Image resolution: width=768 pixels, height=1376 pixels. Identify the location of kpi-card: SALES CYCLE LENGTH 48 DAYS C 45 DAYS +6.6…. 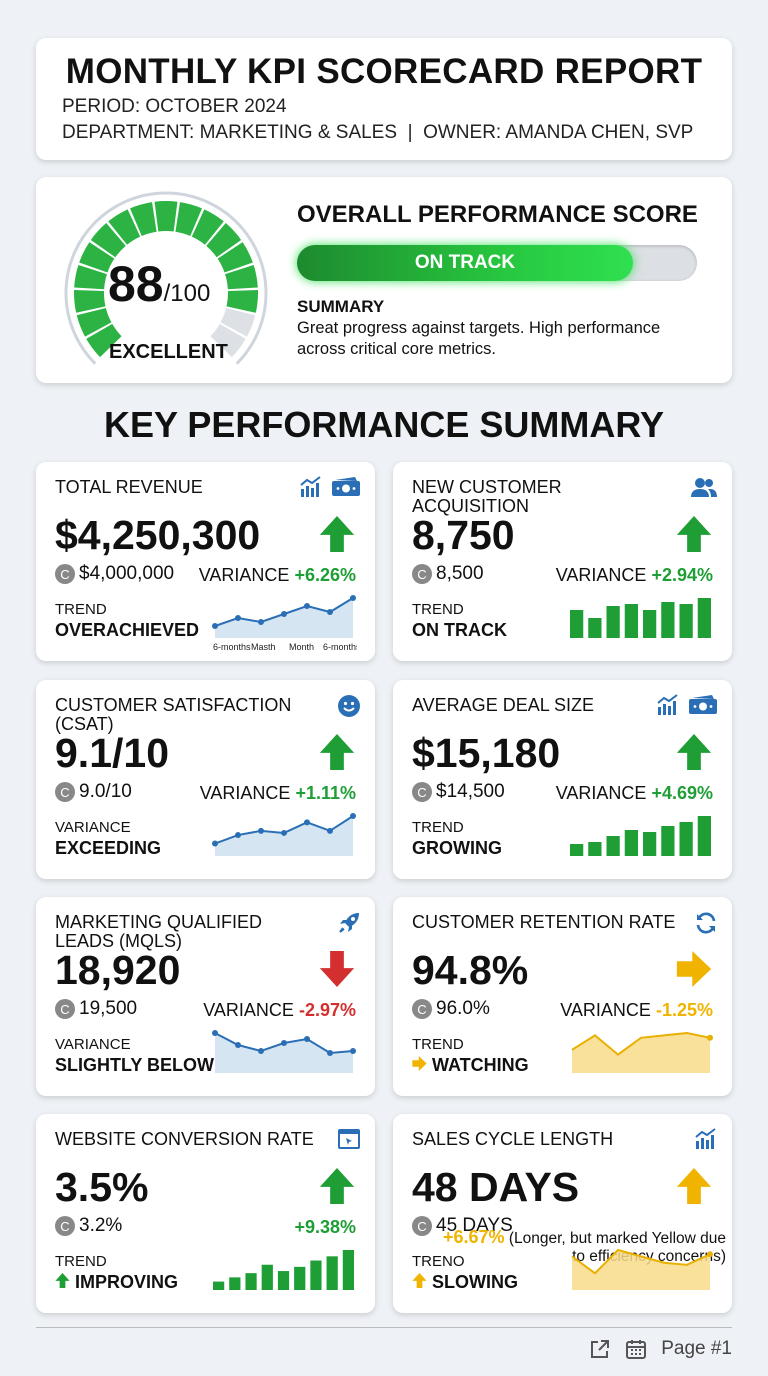
(562, 1213).